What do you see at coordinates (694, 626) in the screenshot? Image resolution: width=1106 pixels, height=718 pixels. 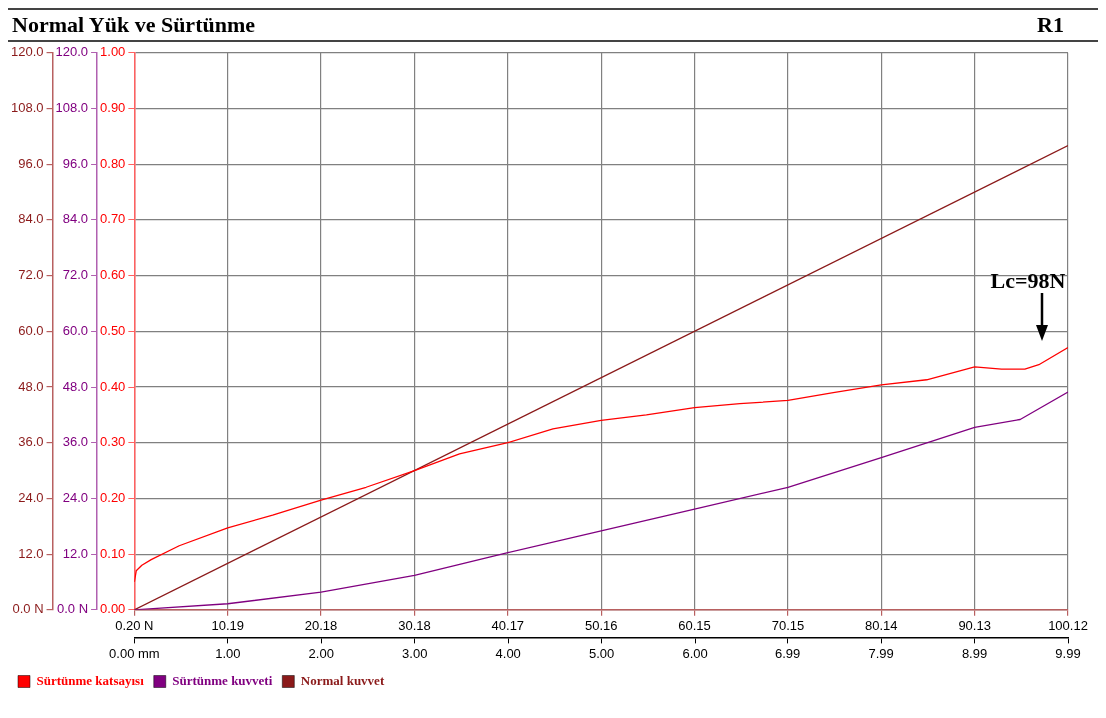 I see `x-tick-label: 60.15` at bounding box center [694, 626].